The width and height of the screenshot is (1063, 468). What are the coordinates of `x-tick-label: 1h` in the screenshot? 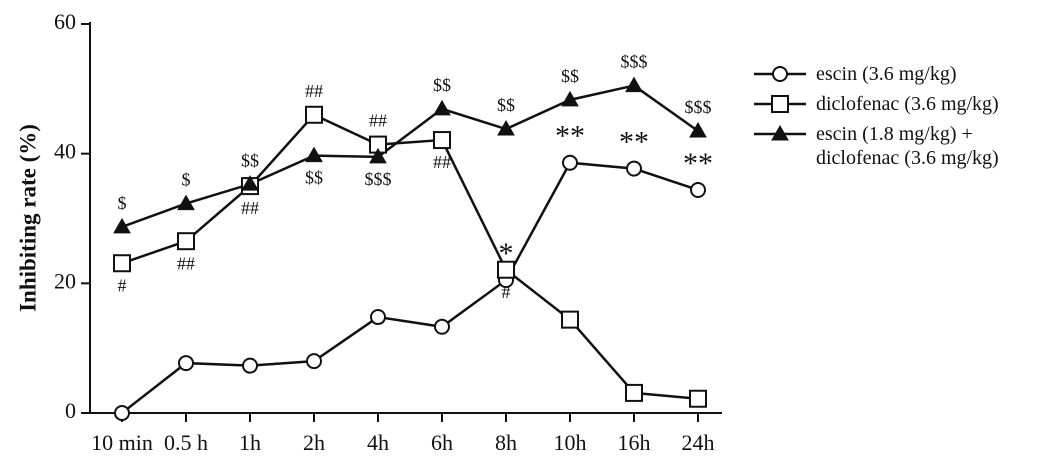 It's located at (250, 442).